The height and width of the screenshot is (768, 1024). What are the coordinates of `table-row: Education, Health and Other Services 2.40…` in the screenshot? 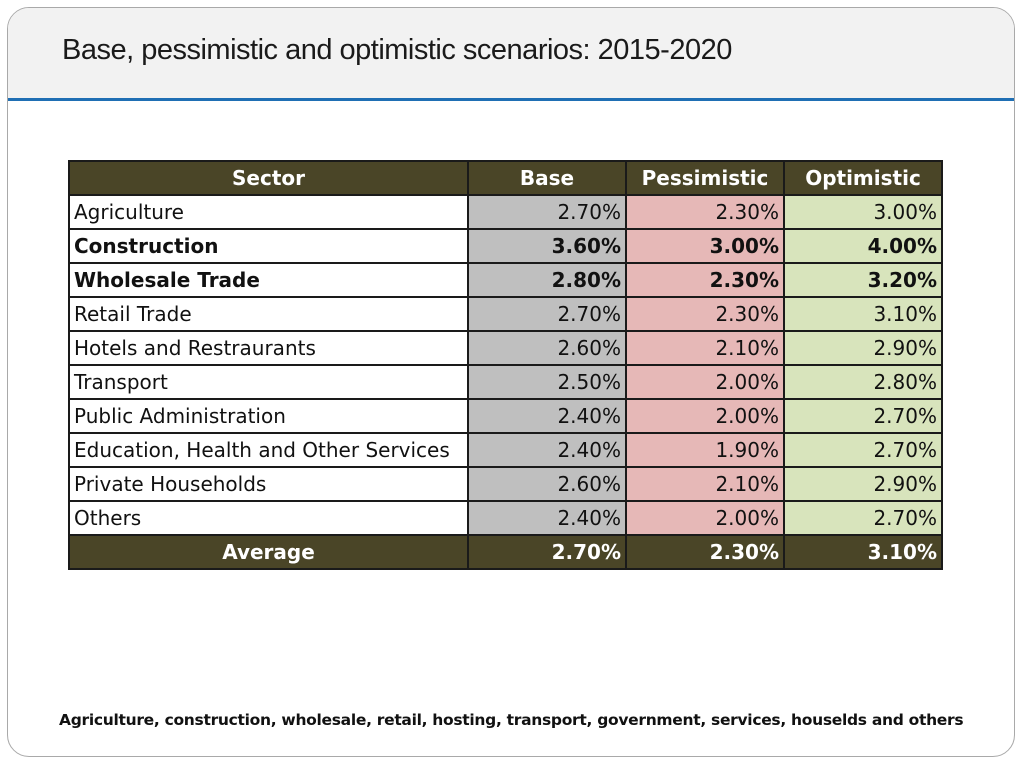 It's located at (505, 450).